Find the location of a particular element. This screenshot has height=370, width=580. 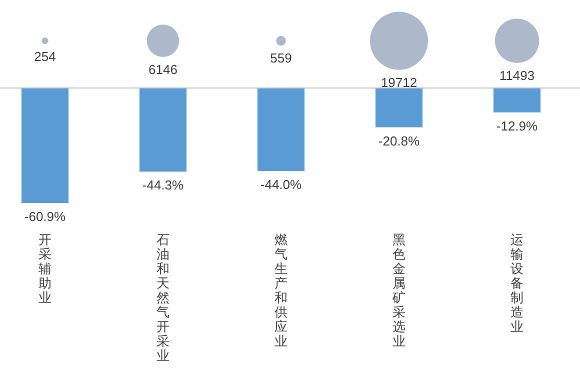

x-tick-label: 燃气生产和供应业 is located at coordinates (281, 290).